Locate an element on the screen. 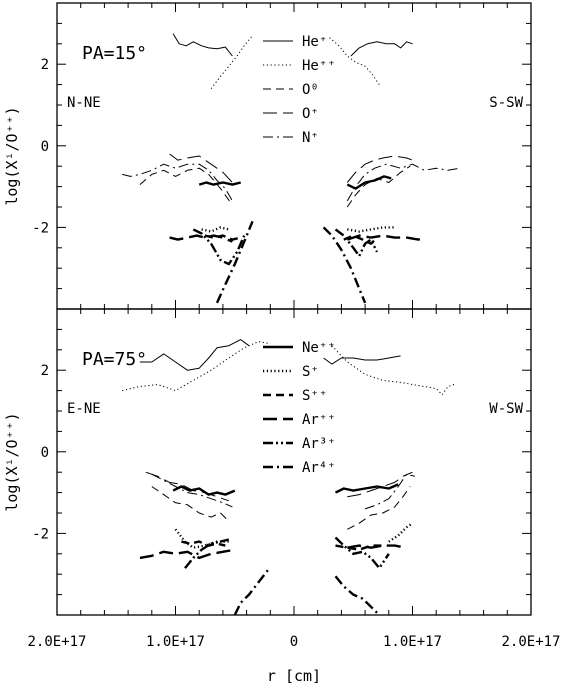 The height and width of the screenshot is (692, 566). legend-label: N⁺ is located at coordinates (310, 138).